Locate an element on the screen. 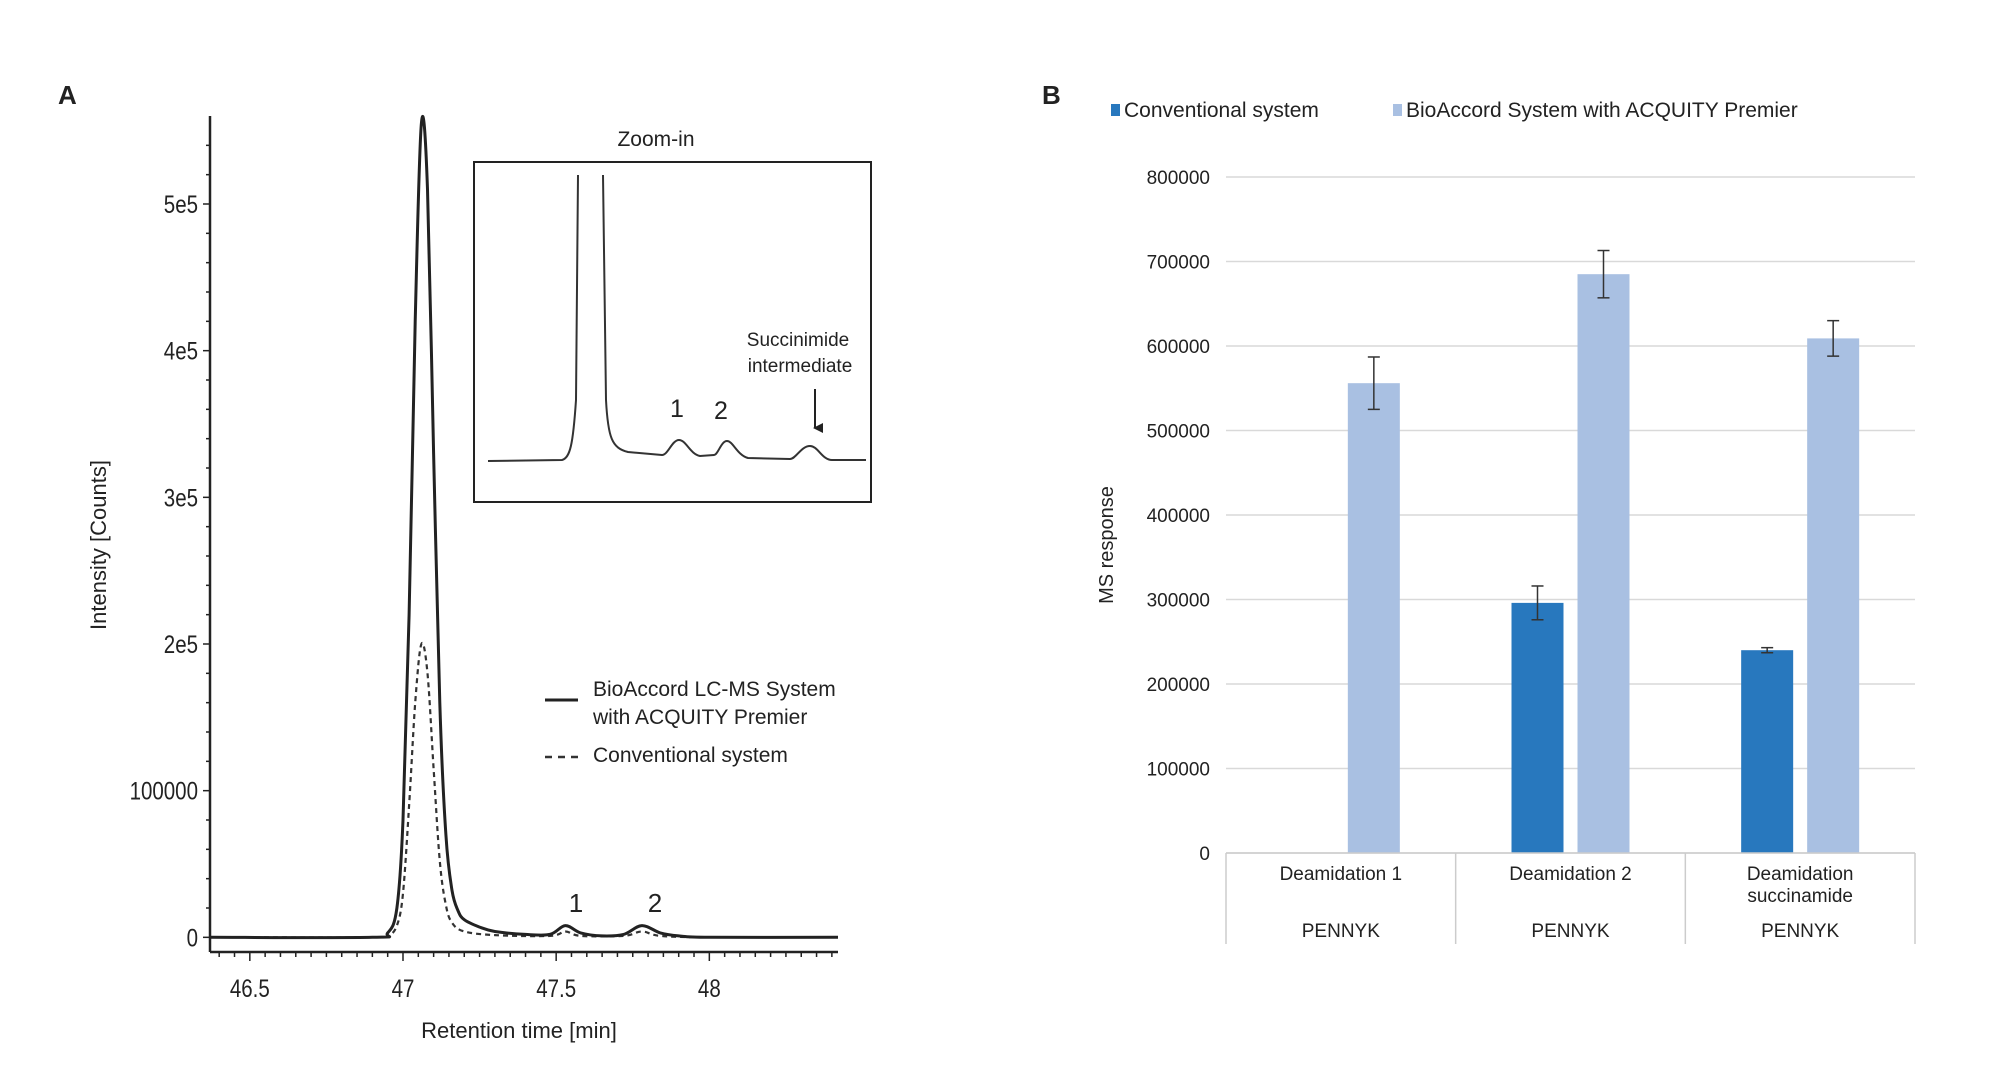  series-line-conventional is located at coordinates (524, 790).